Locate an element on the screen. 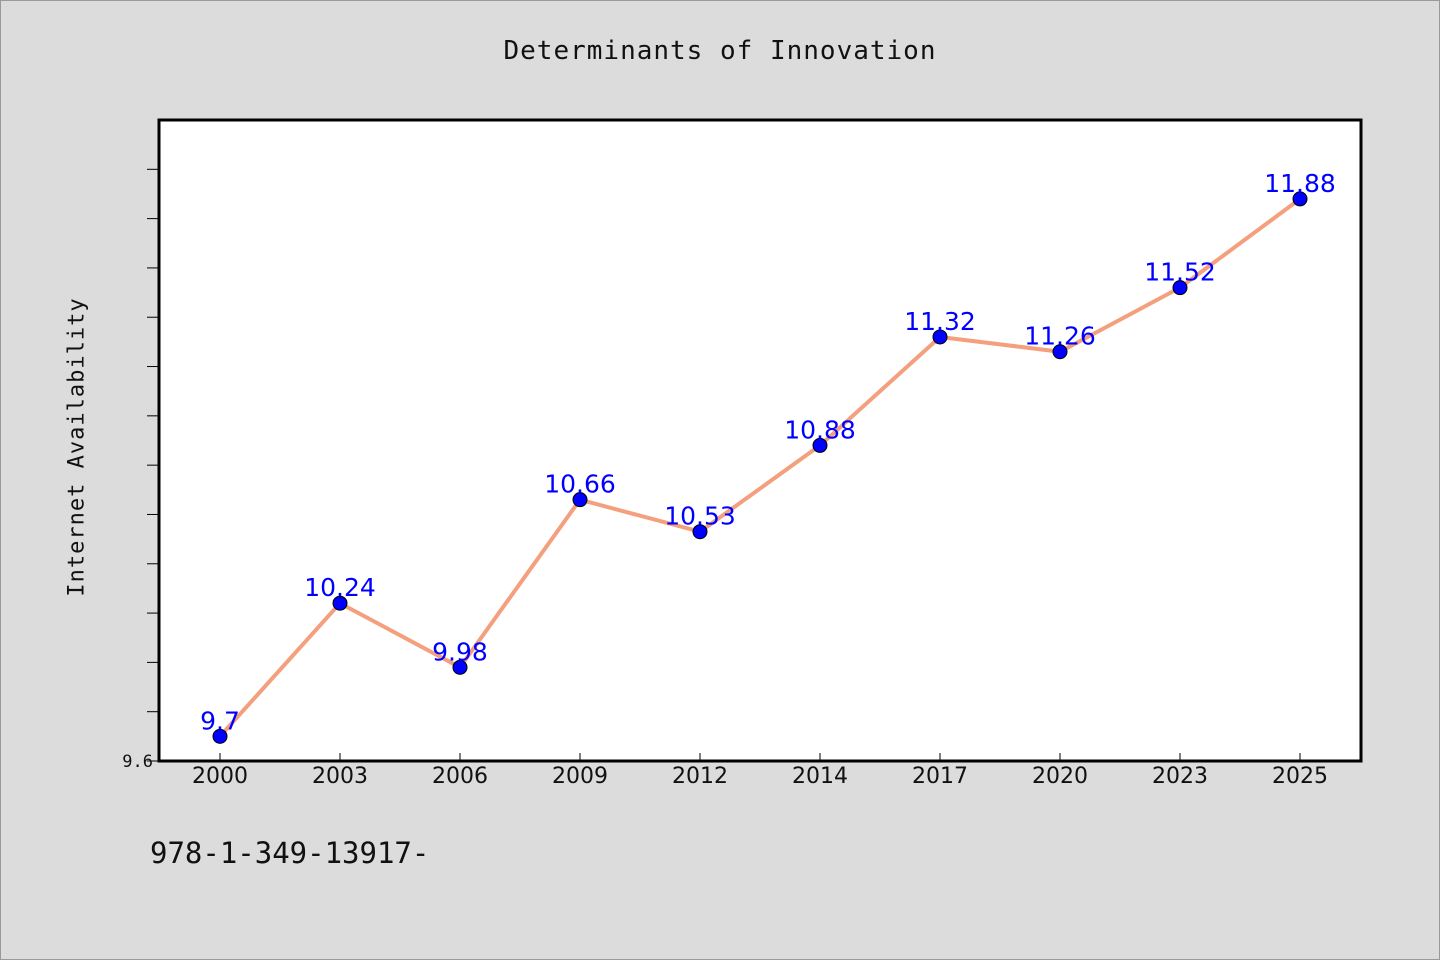  x-tick-label: 2025 is located at coordinates (1300, 776).